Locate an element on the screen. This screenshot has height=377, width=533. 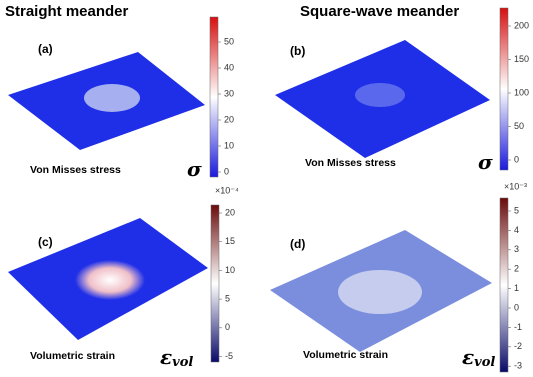
tick-label: 150 is located at coordinates (521, 59).